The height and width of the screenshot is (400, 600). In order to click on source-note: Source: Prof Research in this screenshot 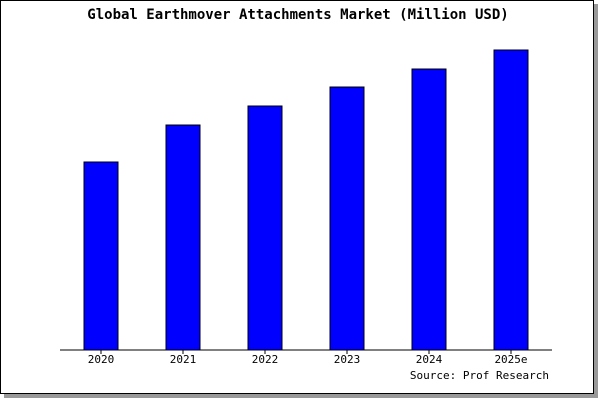, I will do `click(479, 375)`.